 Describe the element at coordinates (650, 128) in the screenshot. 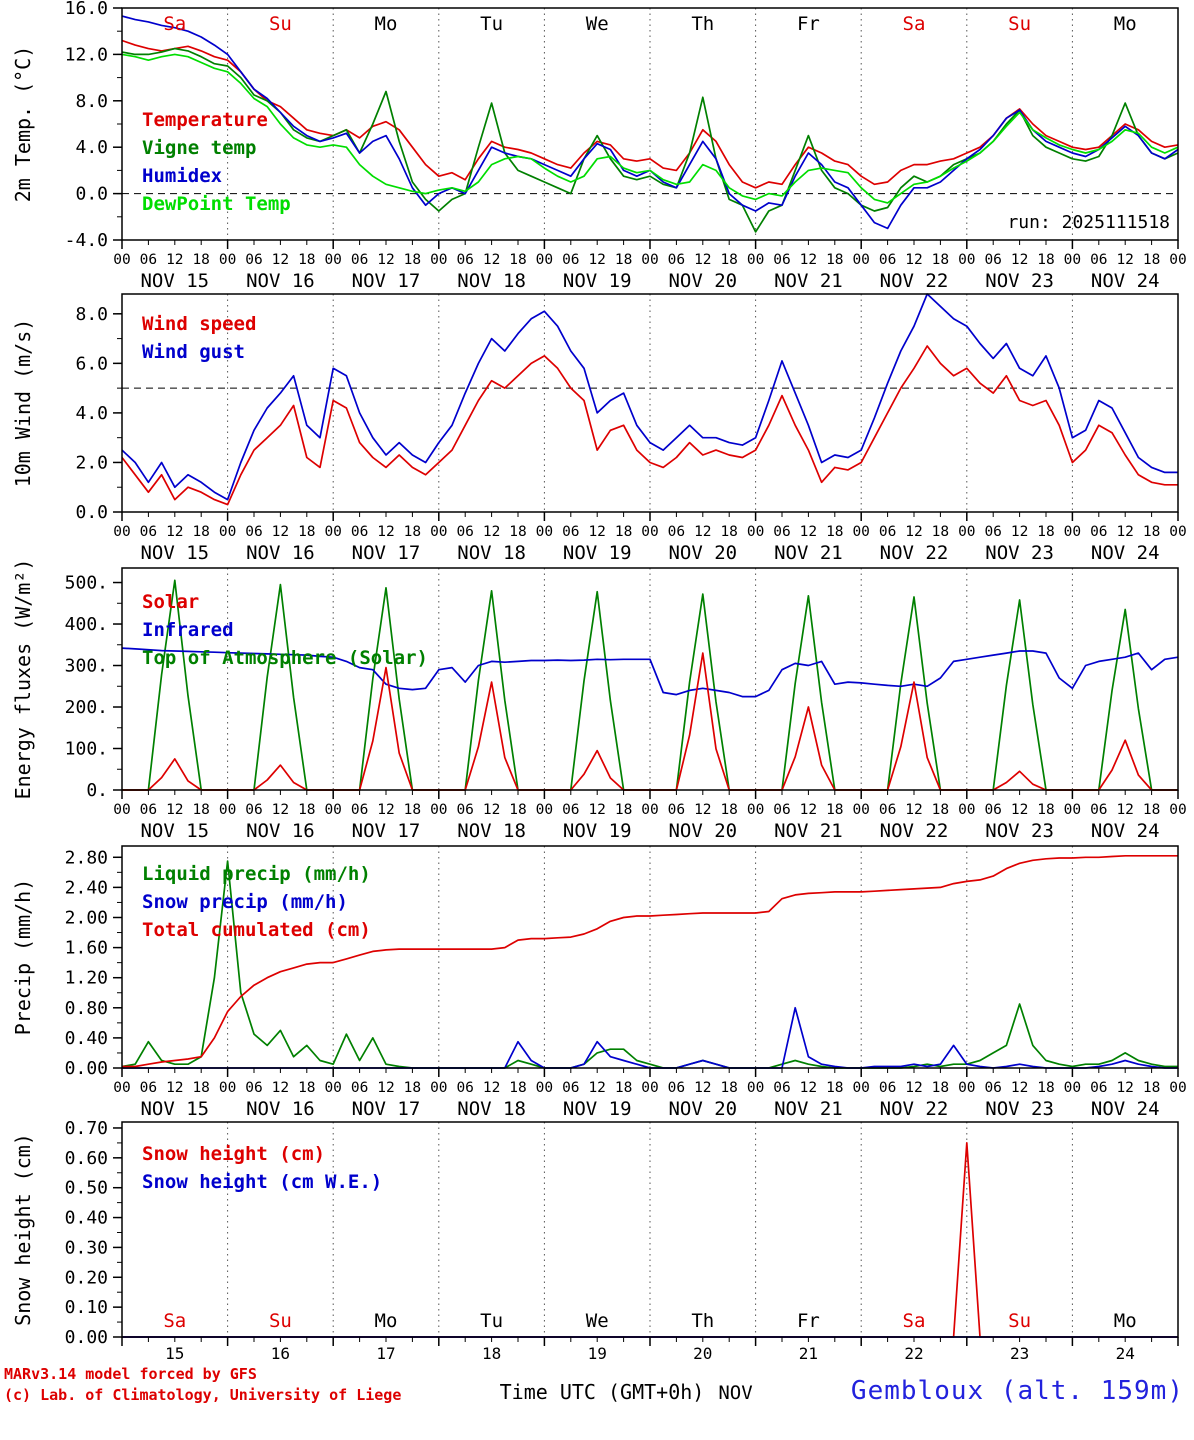

I see `series-dewpoint-temp` at that location.